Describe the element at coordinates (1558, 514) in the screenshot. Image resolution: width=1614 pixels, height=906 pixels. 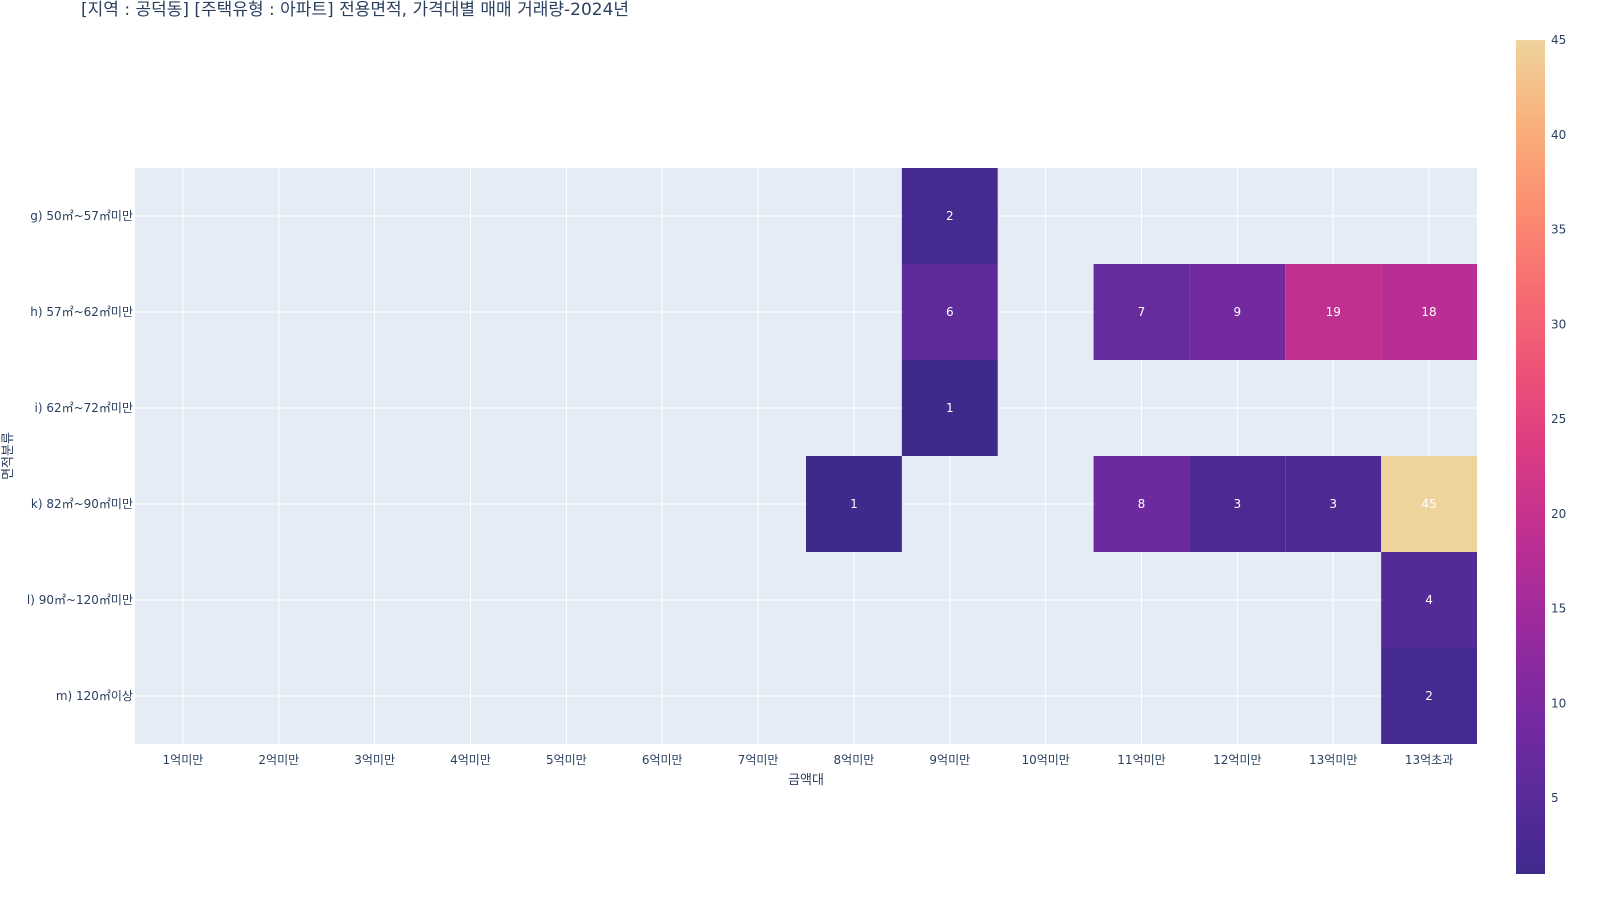
I see `colorbar-tick-label: 20` at that location.